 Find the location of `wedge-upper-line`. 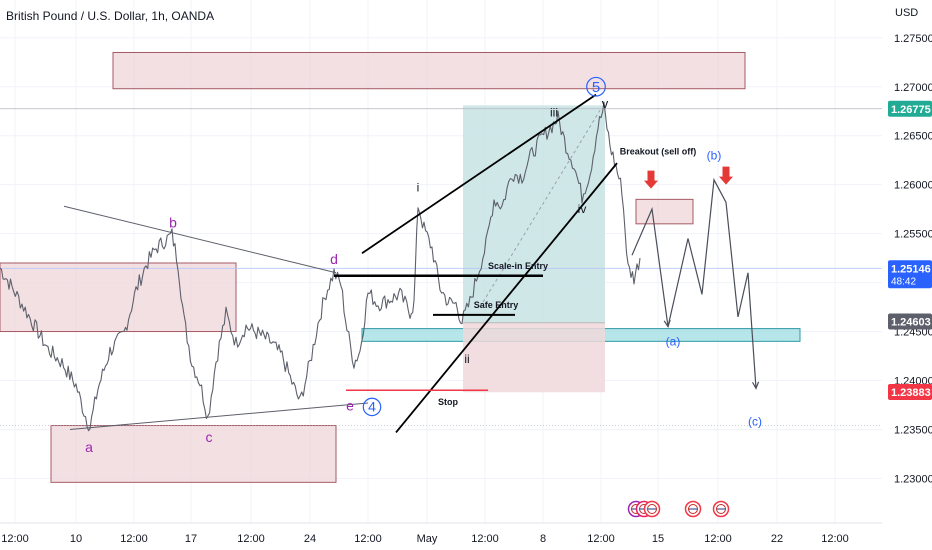

wedge-upper-line is located at coordinates (479, 173).